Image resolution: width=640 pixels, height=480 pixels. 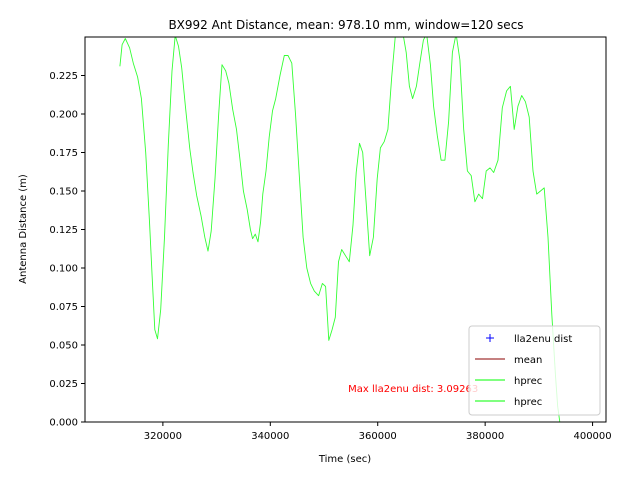 I want to click on y-tick-label: 0.025, so click(x=63, y=384).